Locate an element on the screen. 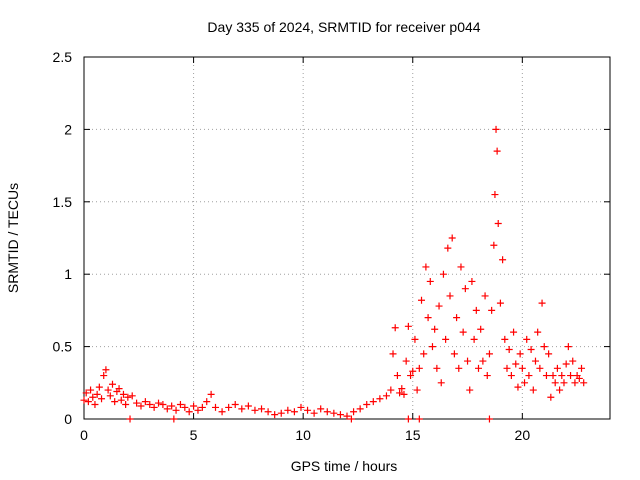 The height and width of the screenshot is (480, 640). y-tick-label: 0 is located at coordinates (68, 419).